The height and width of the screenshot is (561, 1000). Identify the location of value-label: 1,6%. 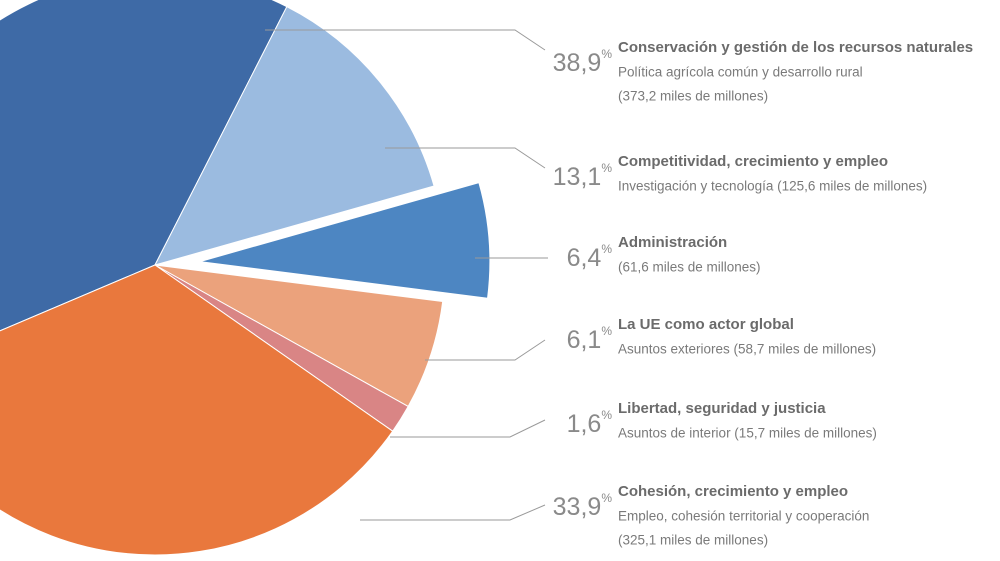
(590, 422).